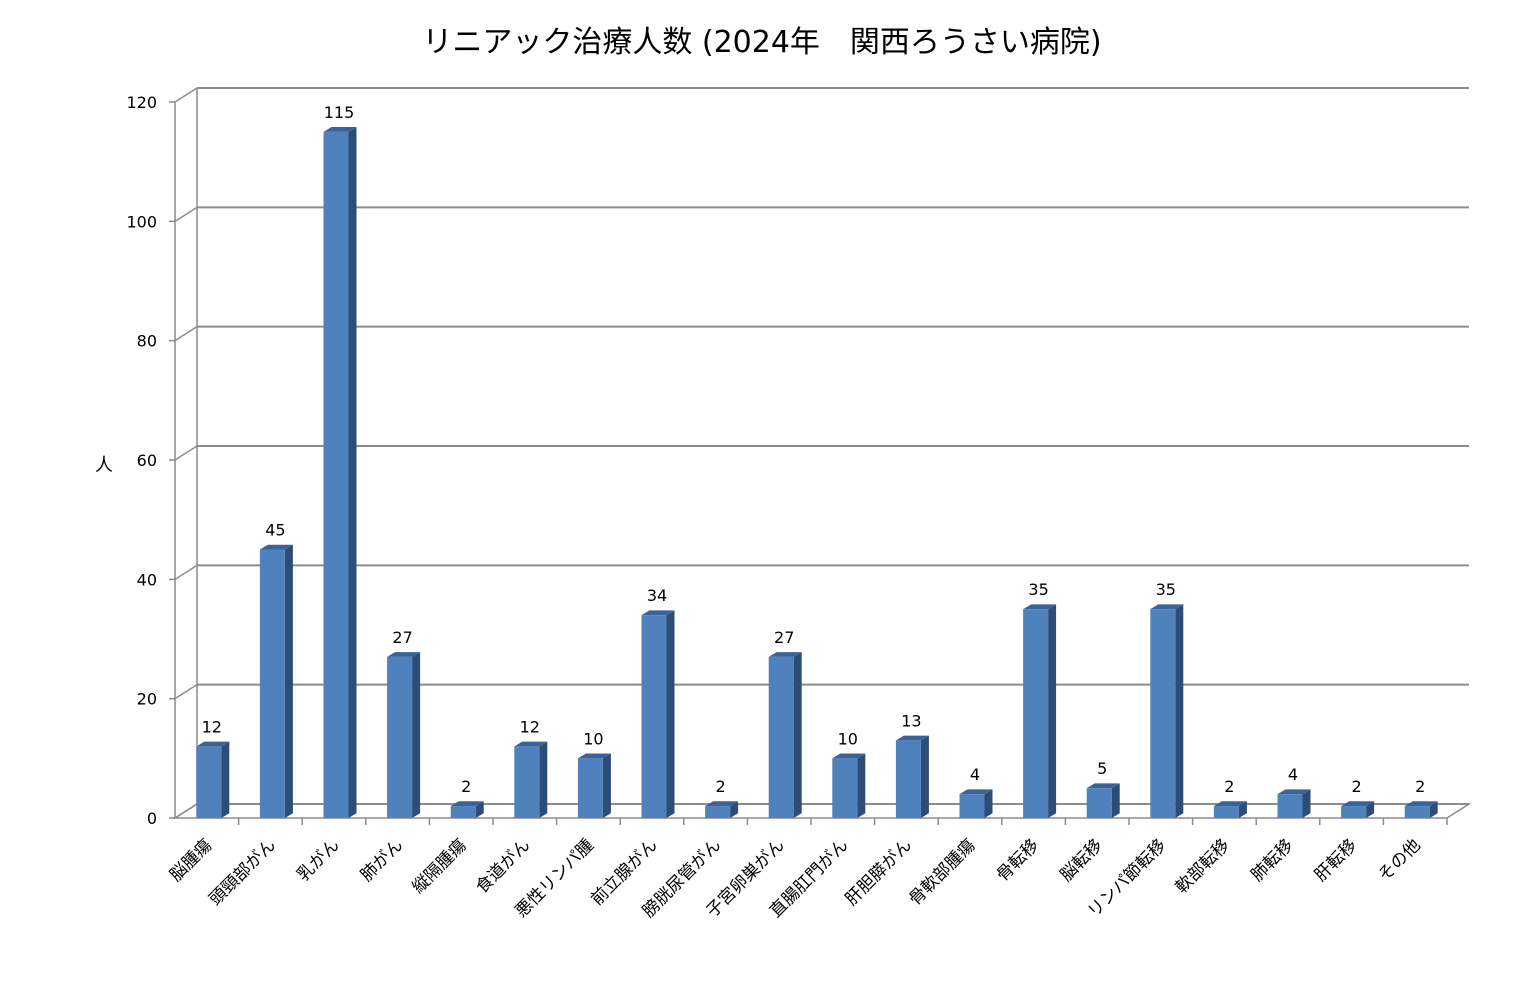  Describe the element at coordinates (243, 872) in the screenshot. I see `x-category-label: 頭頸部がん` at that location.